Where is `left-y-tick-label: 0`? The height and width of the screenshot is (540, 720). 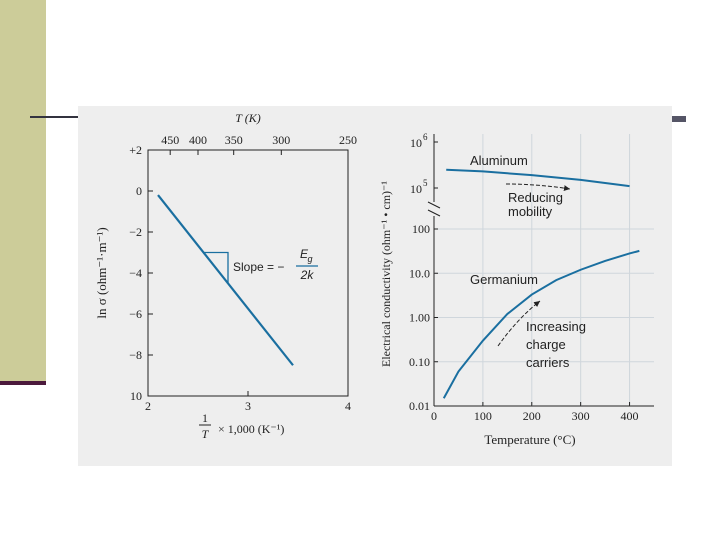 left-y-tick-label: 0 is located at coordinates (139, 191).